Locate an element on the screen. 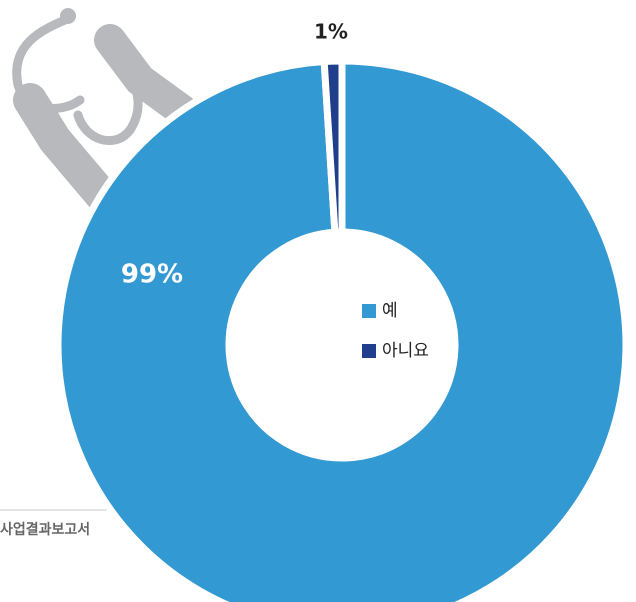 Image resolution: width=636 pixels, height=602 pixels. donut-slice is located at coordinates (333, 146).